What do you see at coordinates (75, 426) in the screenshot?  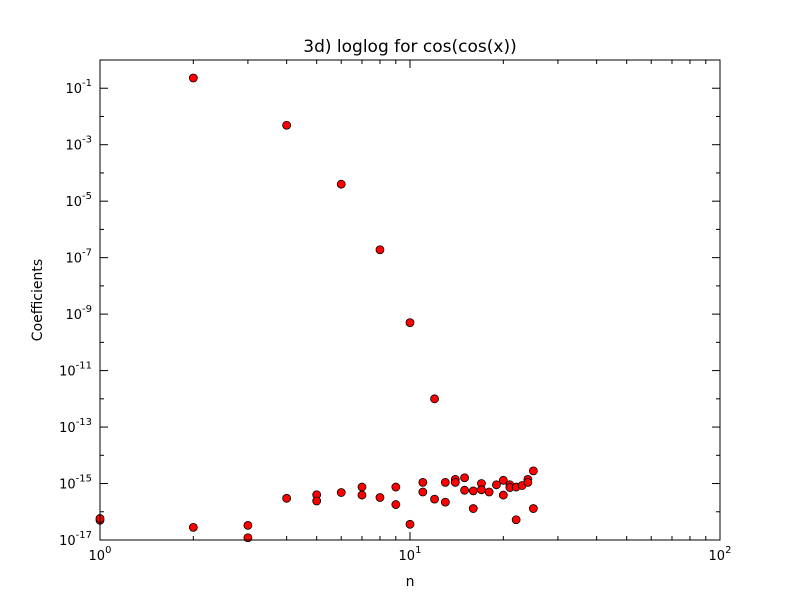 I see `y-tick-label: 10⁻¹³` at bounding box center [75, 426].